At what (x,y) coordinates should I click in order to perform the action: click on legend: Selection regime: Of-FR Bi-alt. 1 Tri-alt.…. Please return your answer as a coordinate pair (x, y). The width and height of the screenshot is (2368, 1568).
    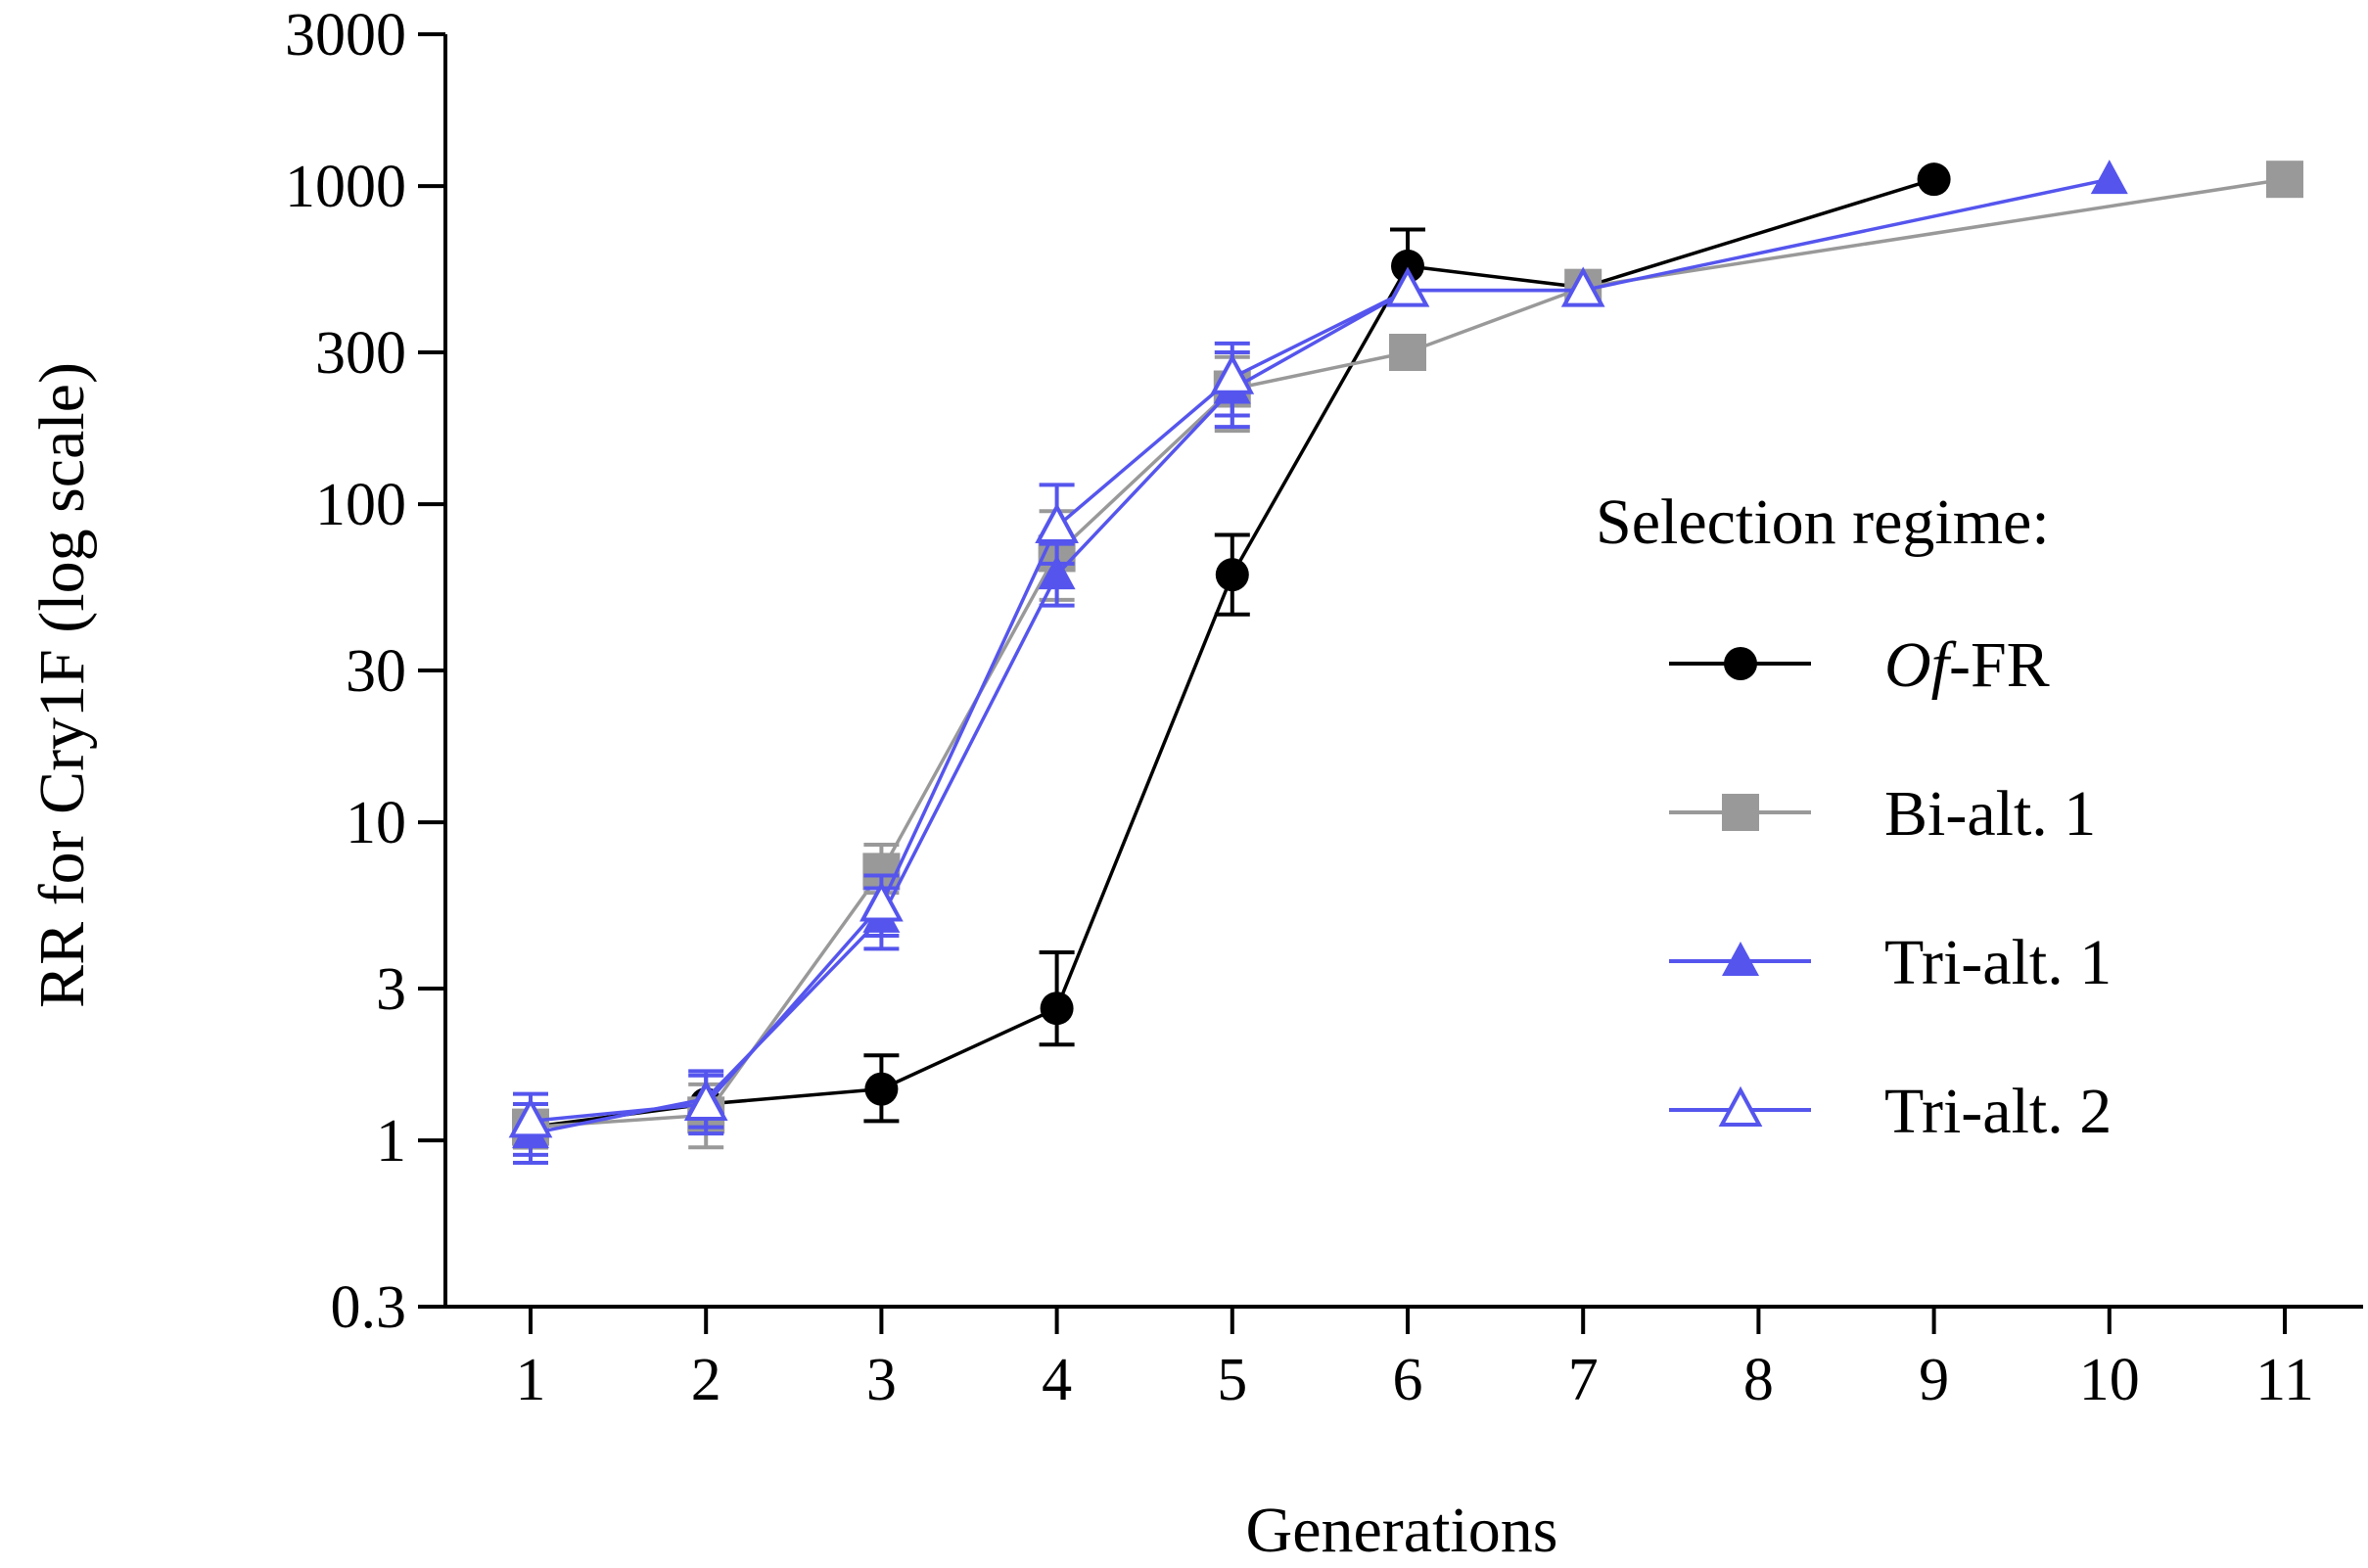
    Looking at the image, I should click on (1854, 816).